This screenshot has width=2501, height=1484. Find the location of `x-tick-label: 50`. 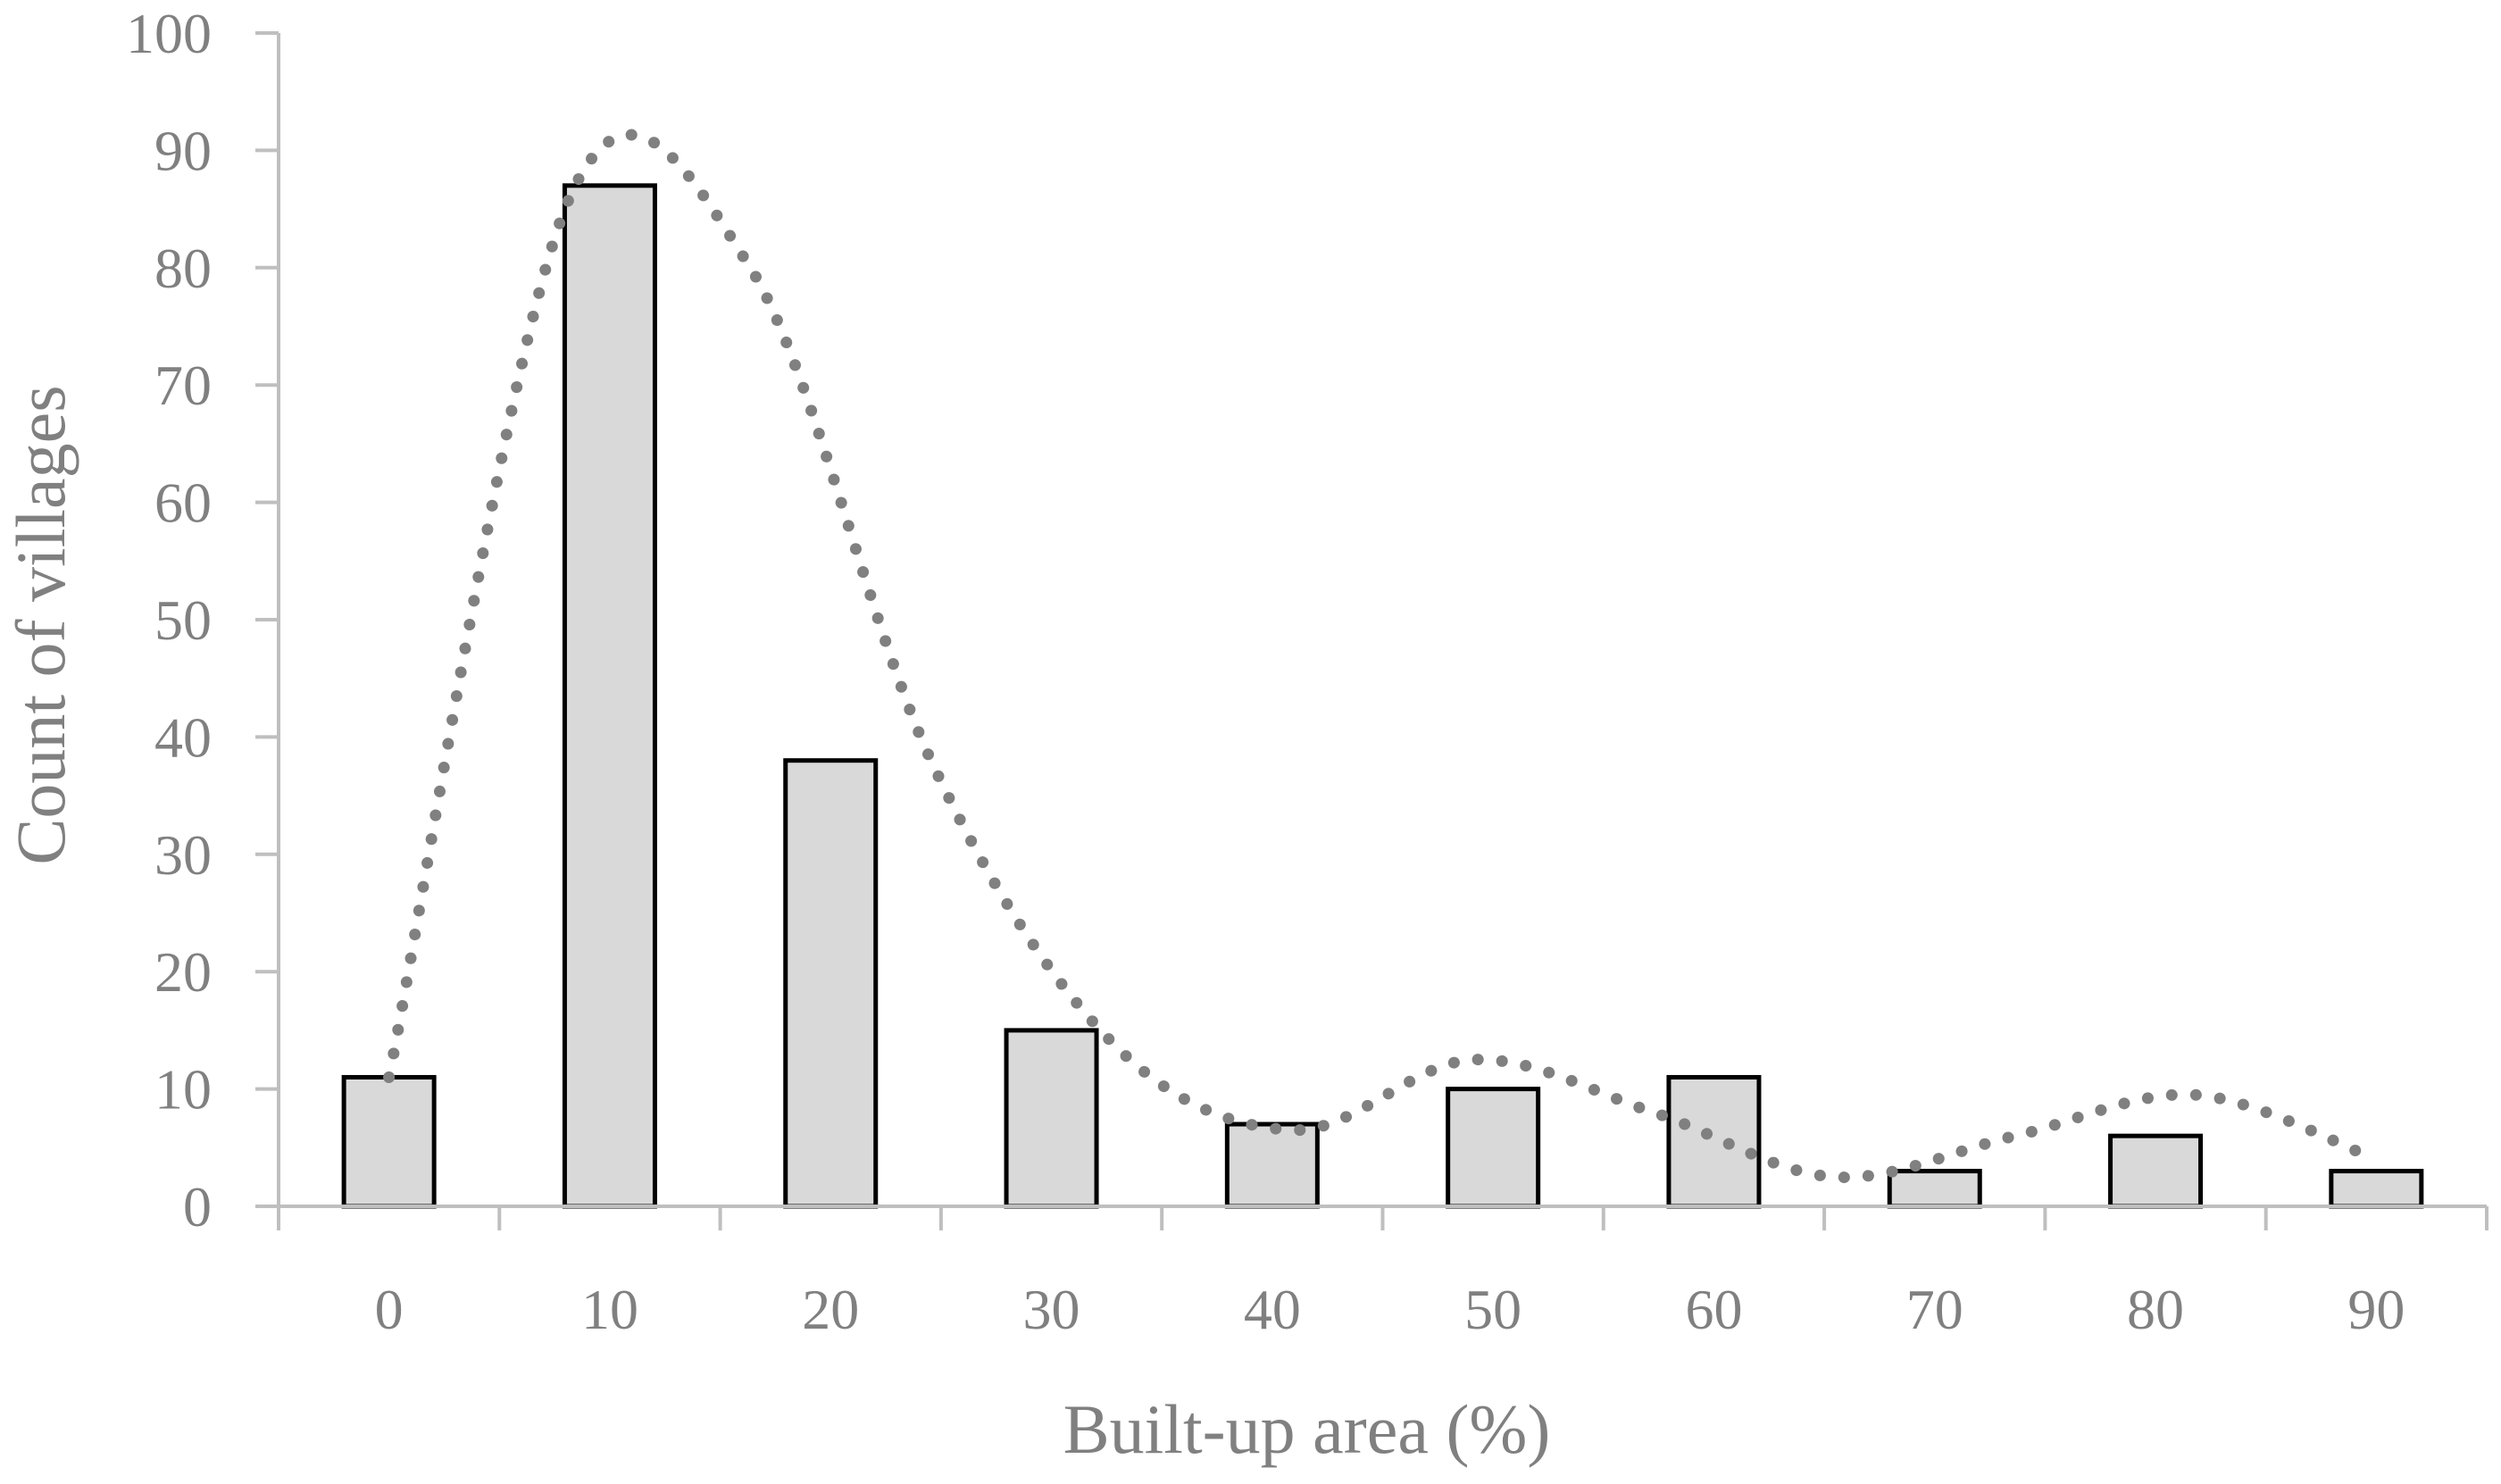

x-tick-label: 50 is located at coordinates (1492, 1309).